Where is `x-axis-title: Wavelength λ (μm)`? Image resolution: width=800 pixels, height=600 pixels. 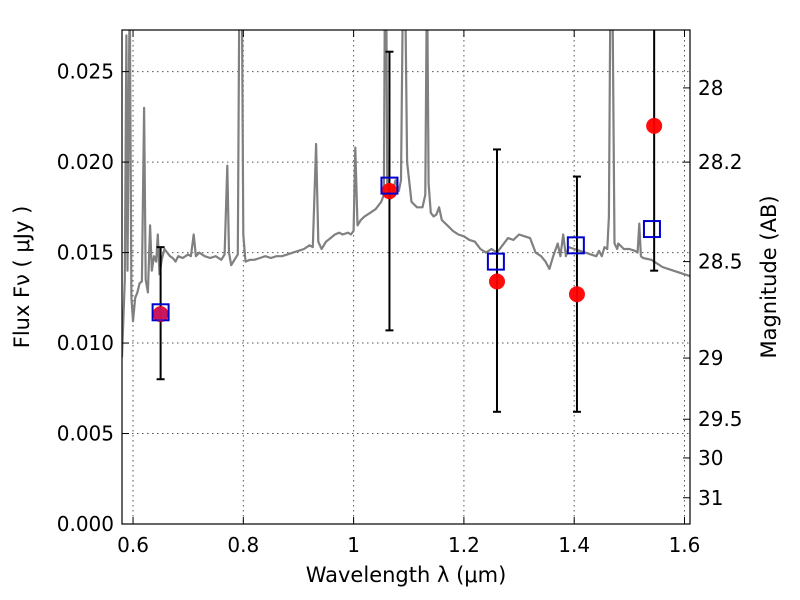 x-axis-title: Wavelength λ (μm) is located at coordinates (406, 575).